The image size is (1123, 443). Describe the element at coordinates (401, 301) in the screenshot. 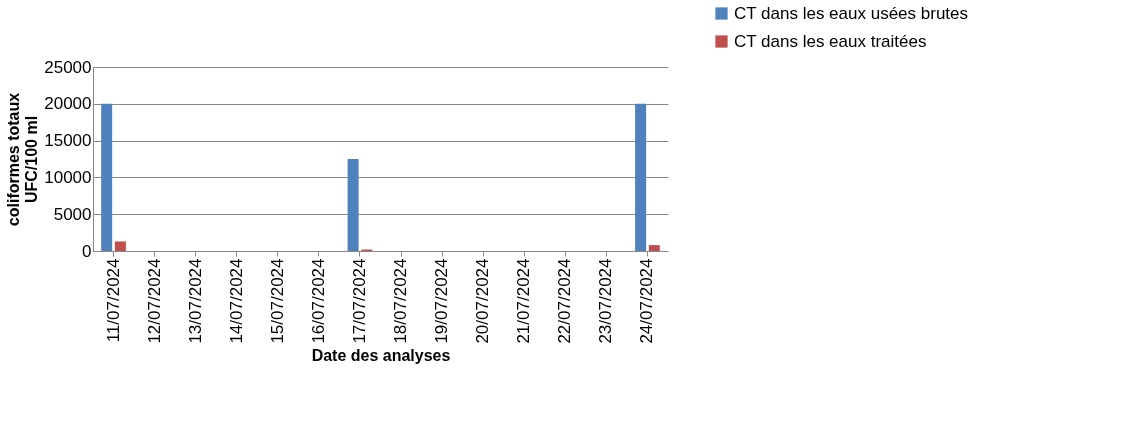

I see `x-tick-label: 18/07/2024` at that location.